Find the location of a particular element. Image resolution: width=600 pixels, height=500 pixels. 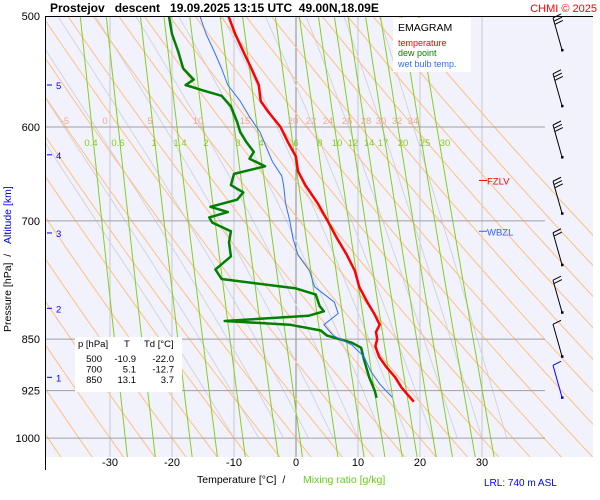

y-tick-label: 700 is located at coordinates (31, 222).